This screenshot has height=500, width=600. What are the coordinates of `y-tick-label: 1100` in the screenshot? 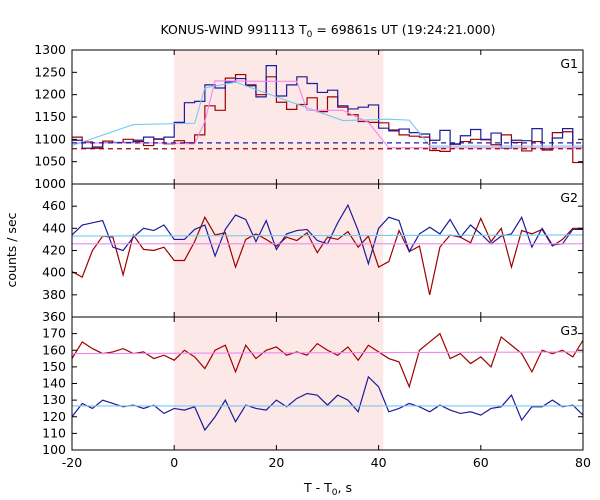 It's located at (50, 138).